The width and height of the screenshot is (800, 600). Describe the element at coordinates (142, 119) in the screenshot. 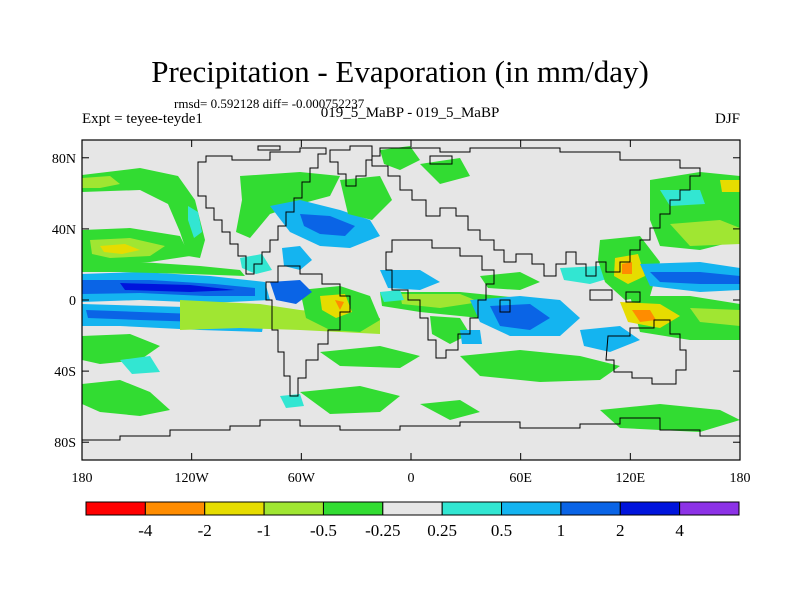

I see `experiment-label: Expt = teyee-teyde1` at that location.